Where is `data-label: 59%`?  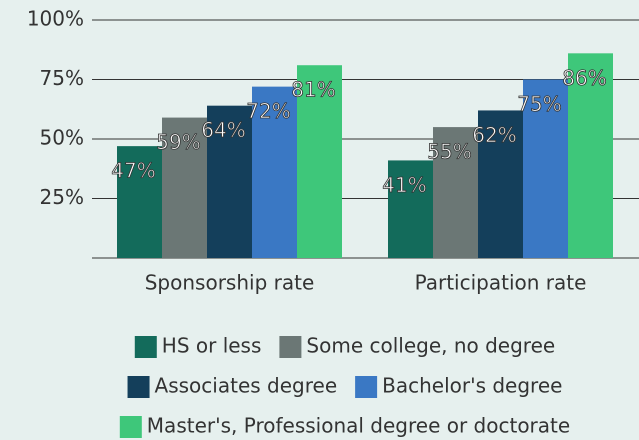
data-label: 59% is located at coordinates (178, 142).